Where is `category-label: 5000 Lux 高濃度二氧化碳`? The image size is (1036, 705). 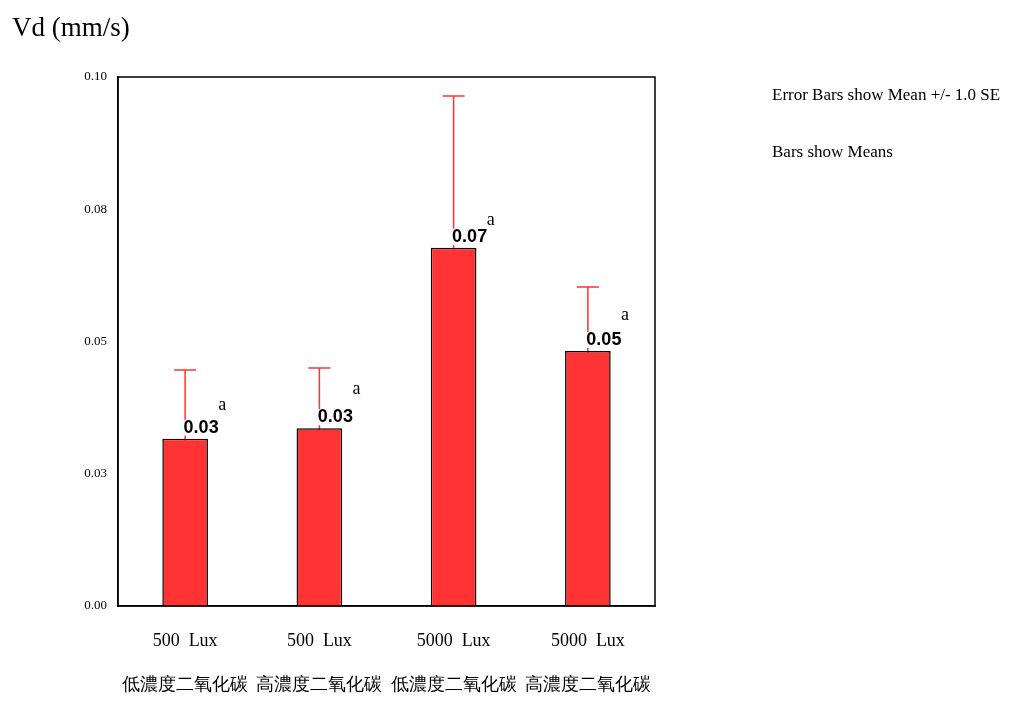
category-label: 5000 Lux 高濃度二氧化碳 is located at coordinates (587, 662).